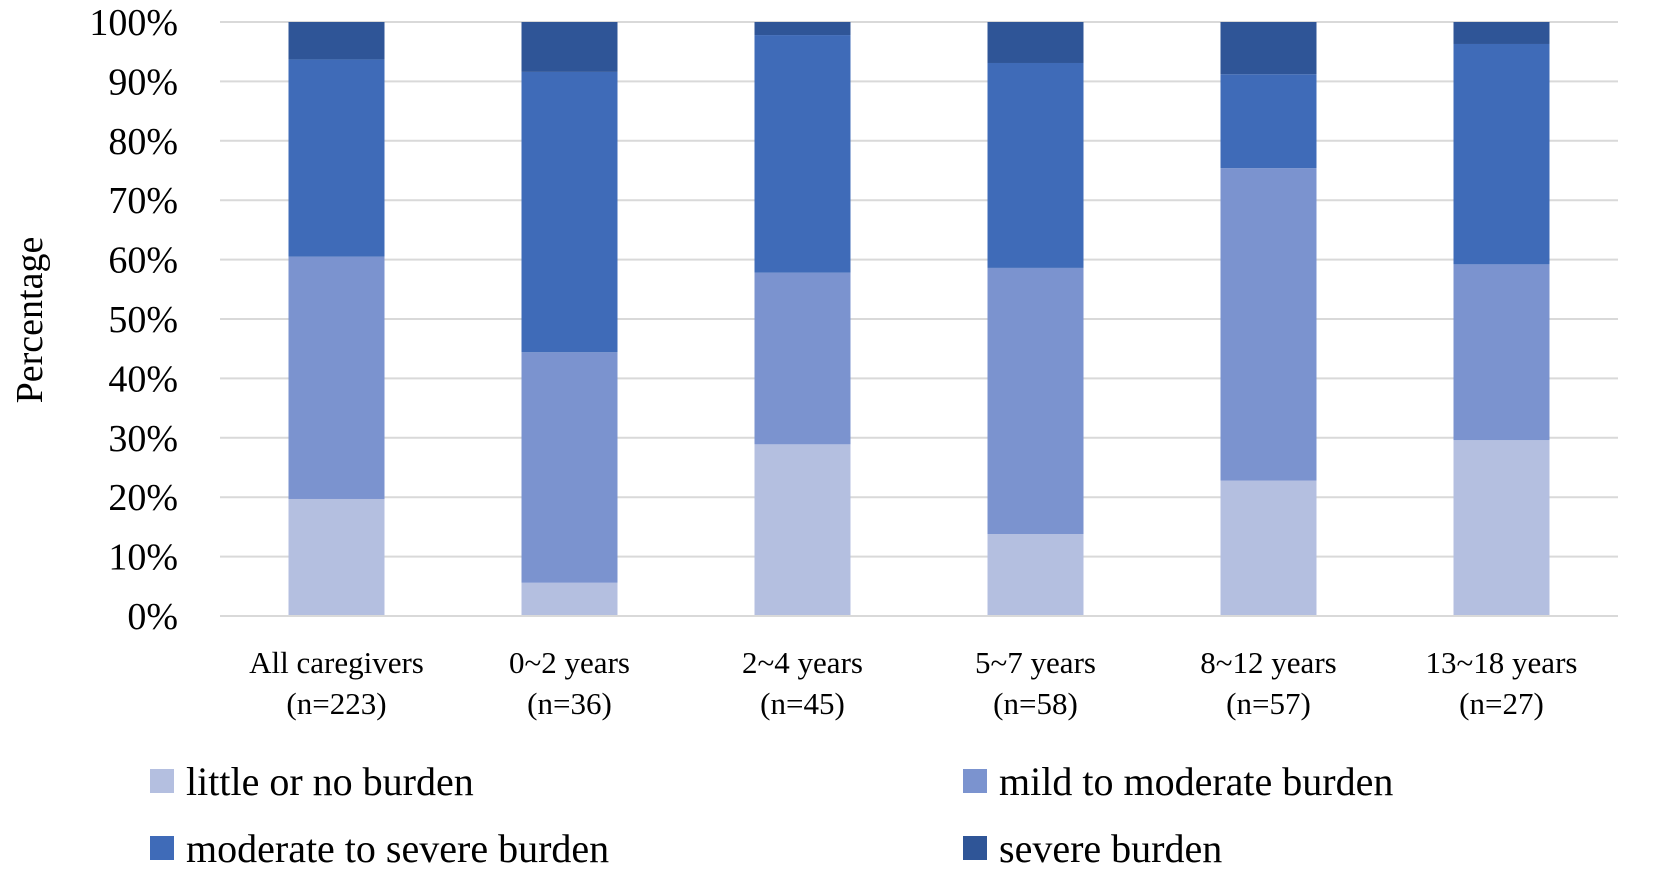 The image size is (1654, 883). I want to click on legend-label: little or no burden, so click(330, 781).